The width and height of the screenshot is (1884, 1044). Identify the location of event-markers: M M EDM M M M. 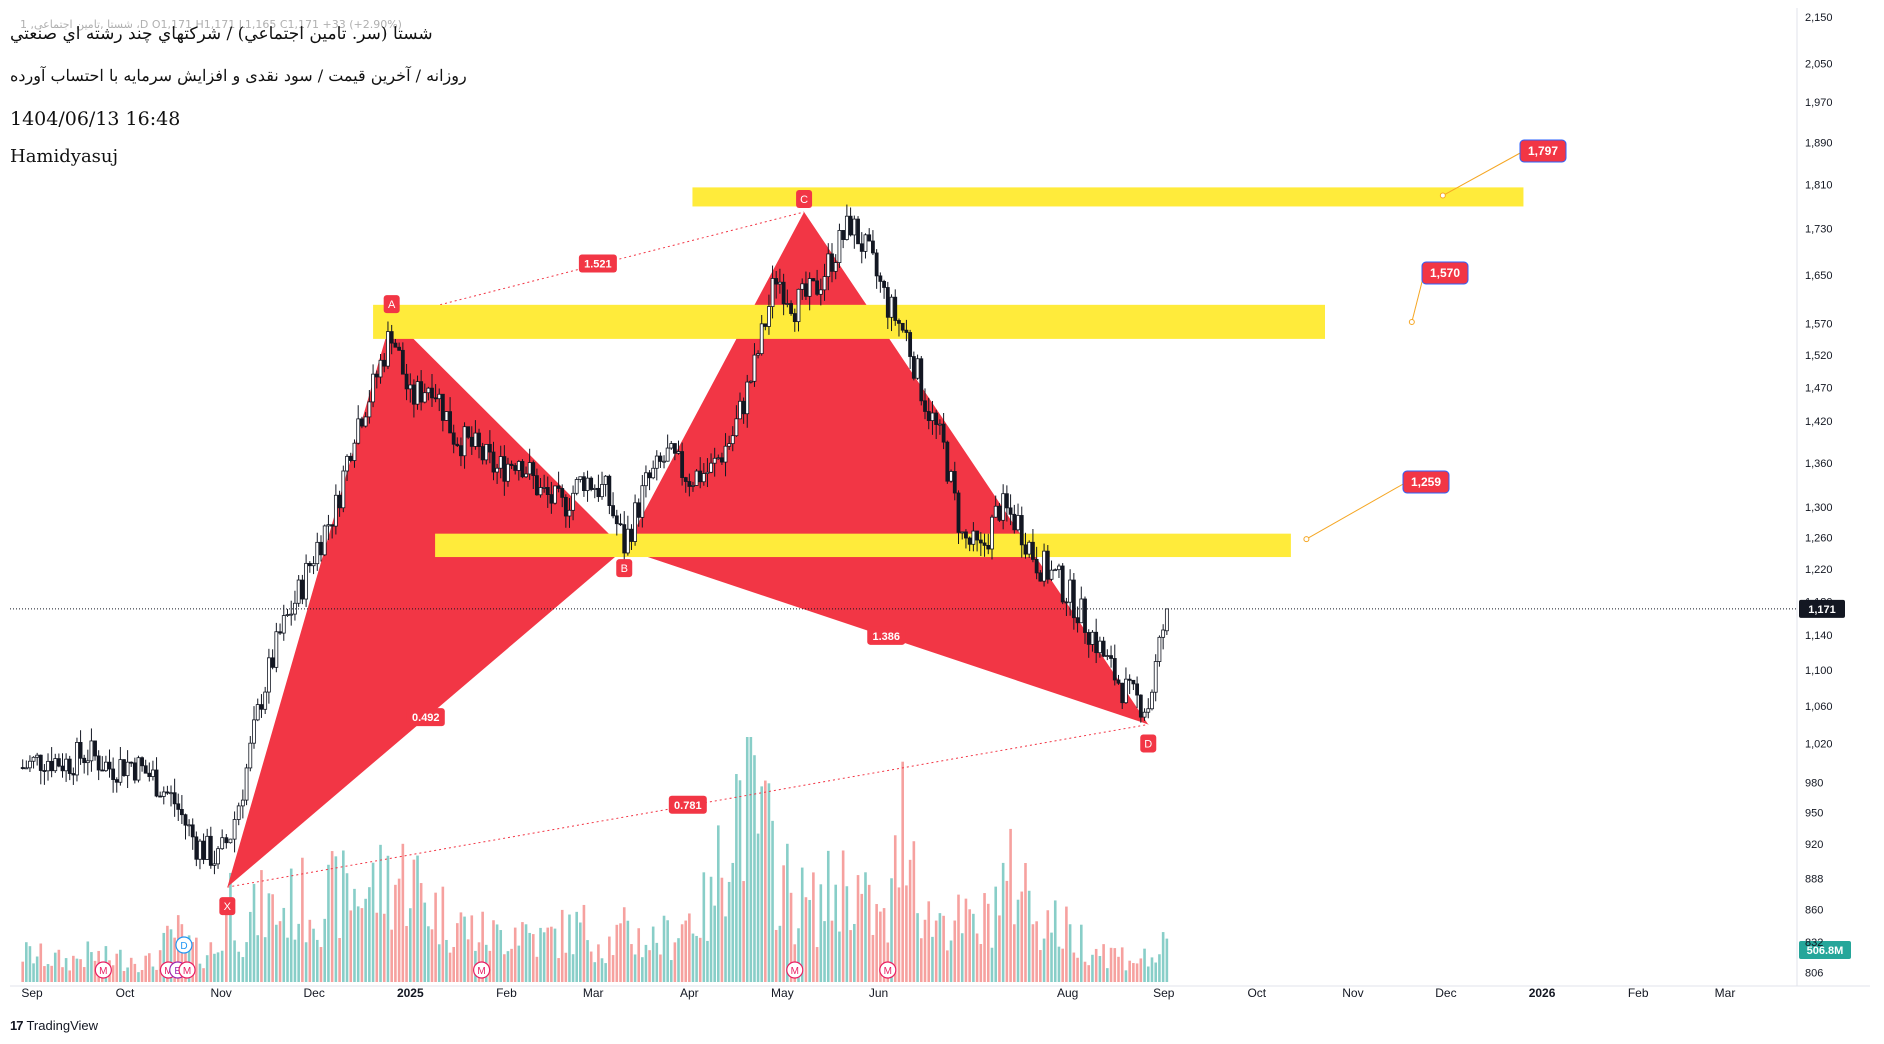
(495, 957).